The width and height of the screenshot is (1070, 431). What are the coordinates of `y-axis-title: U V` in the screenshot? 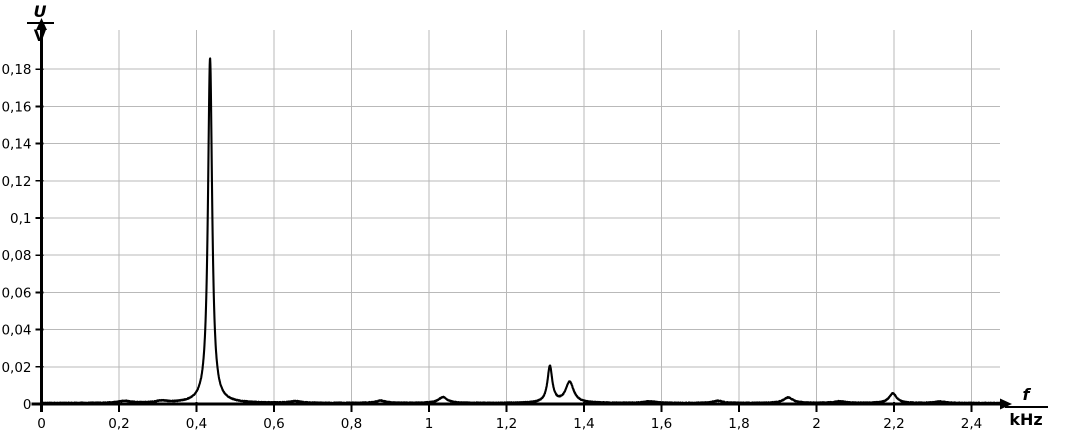 It's located at (40, 23).